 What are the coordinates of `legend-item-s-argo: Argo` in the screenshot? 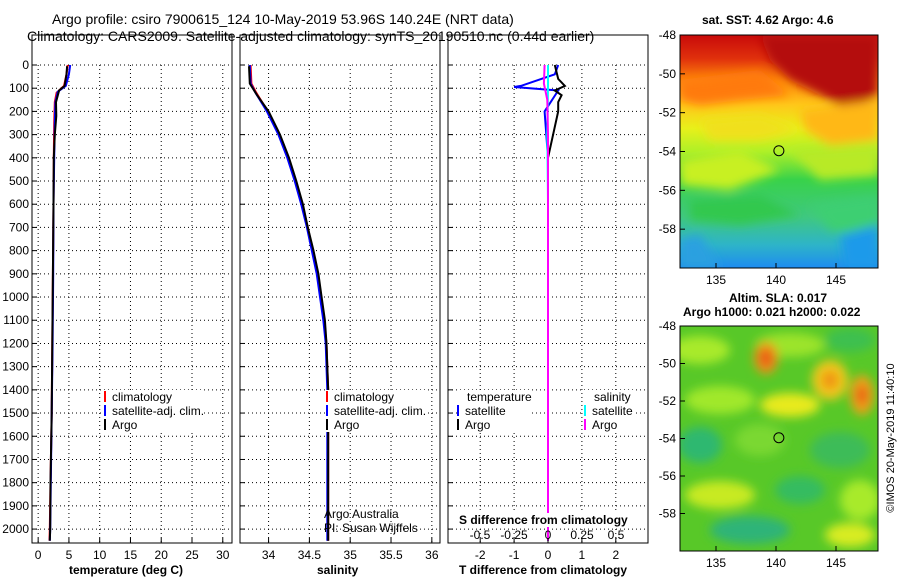 It's located at (608, 425).